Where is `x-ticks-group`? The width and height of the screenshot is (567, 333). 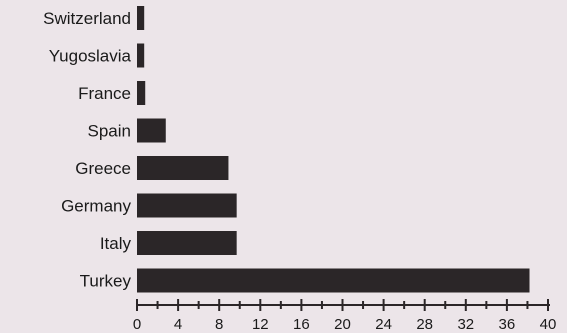 x-ticks-group is located at coordinates (342, 305).